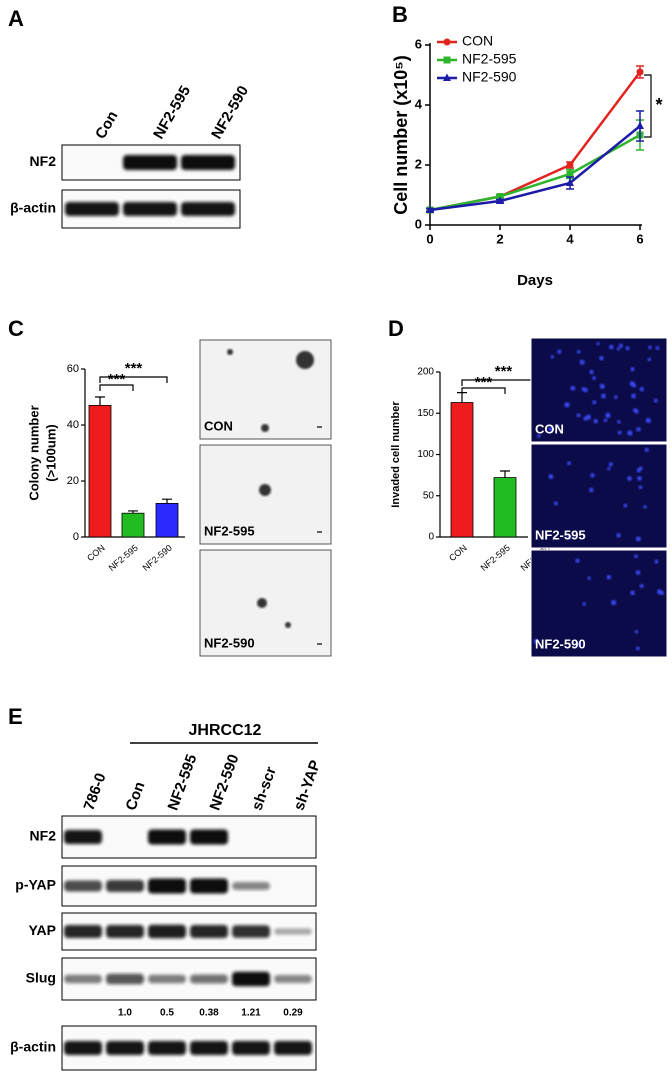  I want to click on band-ratio: 0.5, so click(167, 1013).